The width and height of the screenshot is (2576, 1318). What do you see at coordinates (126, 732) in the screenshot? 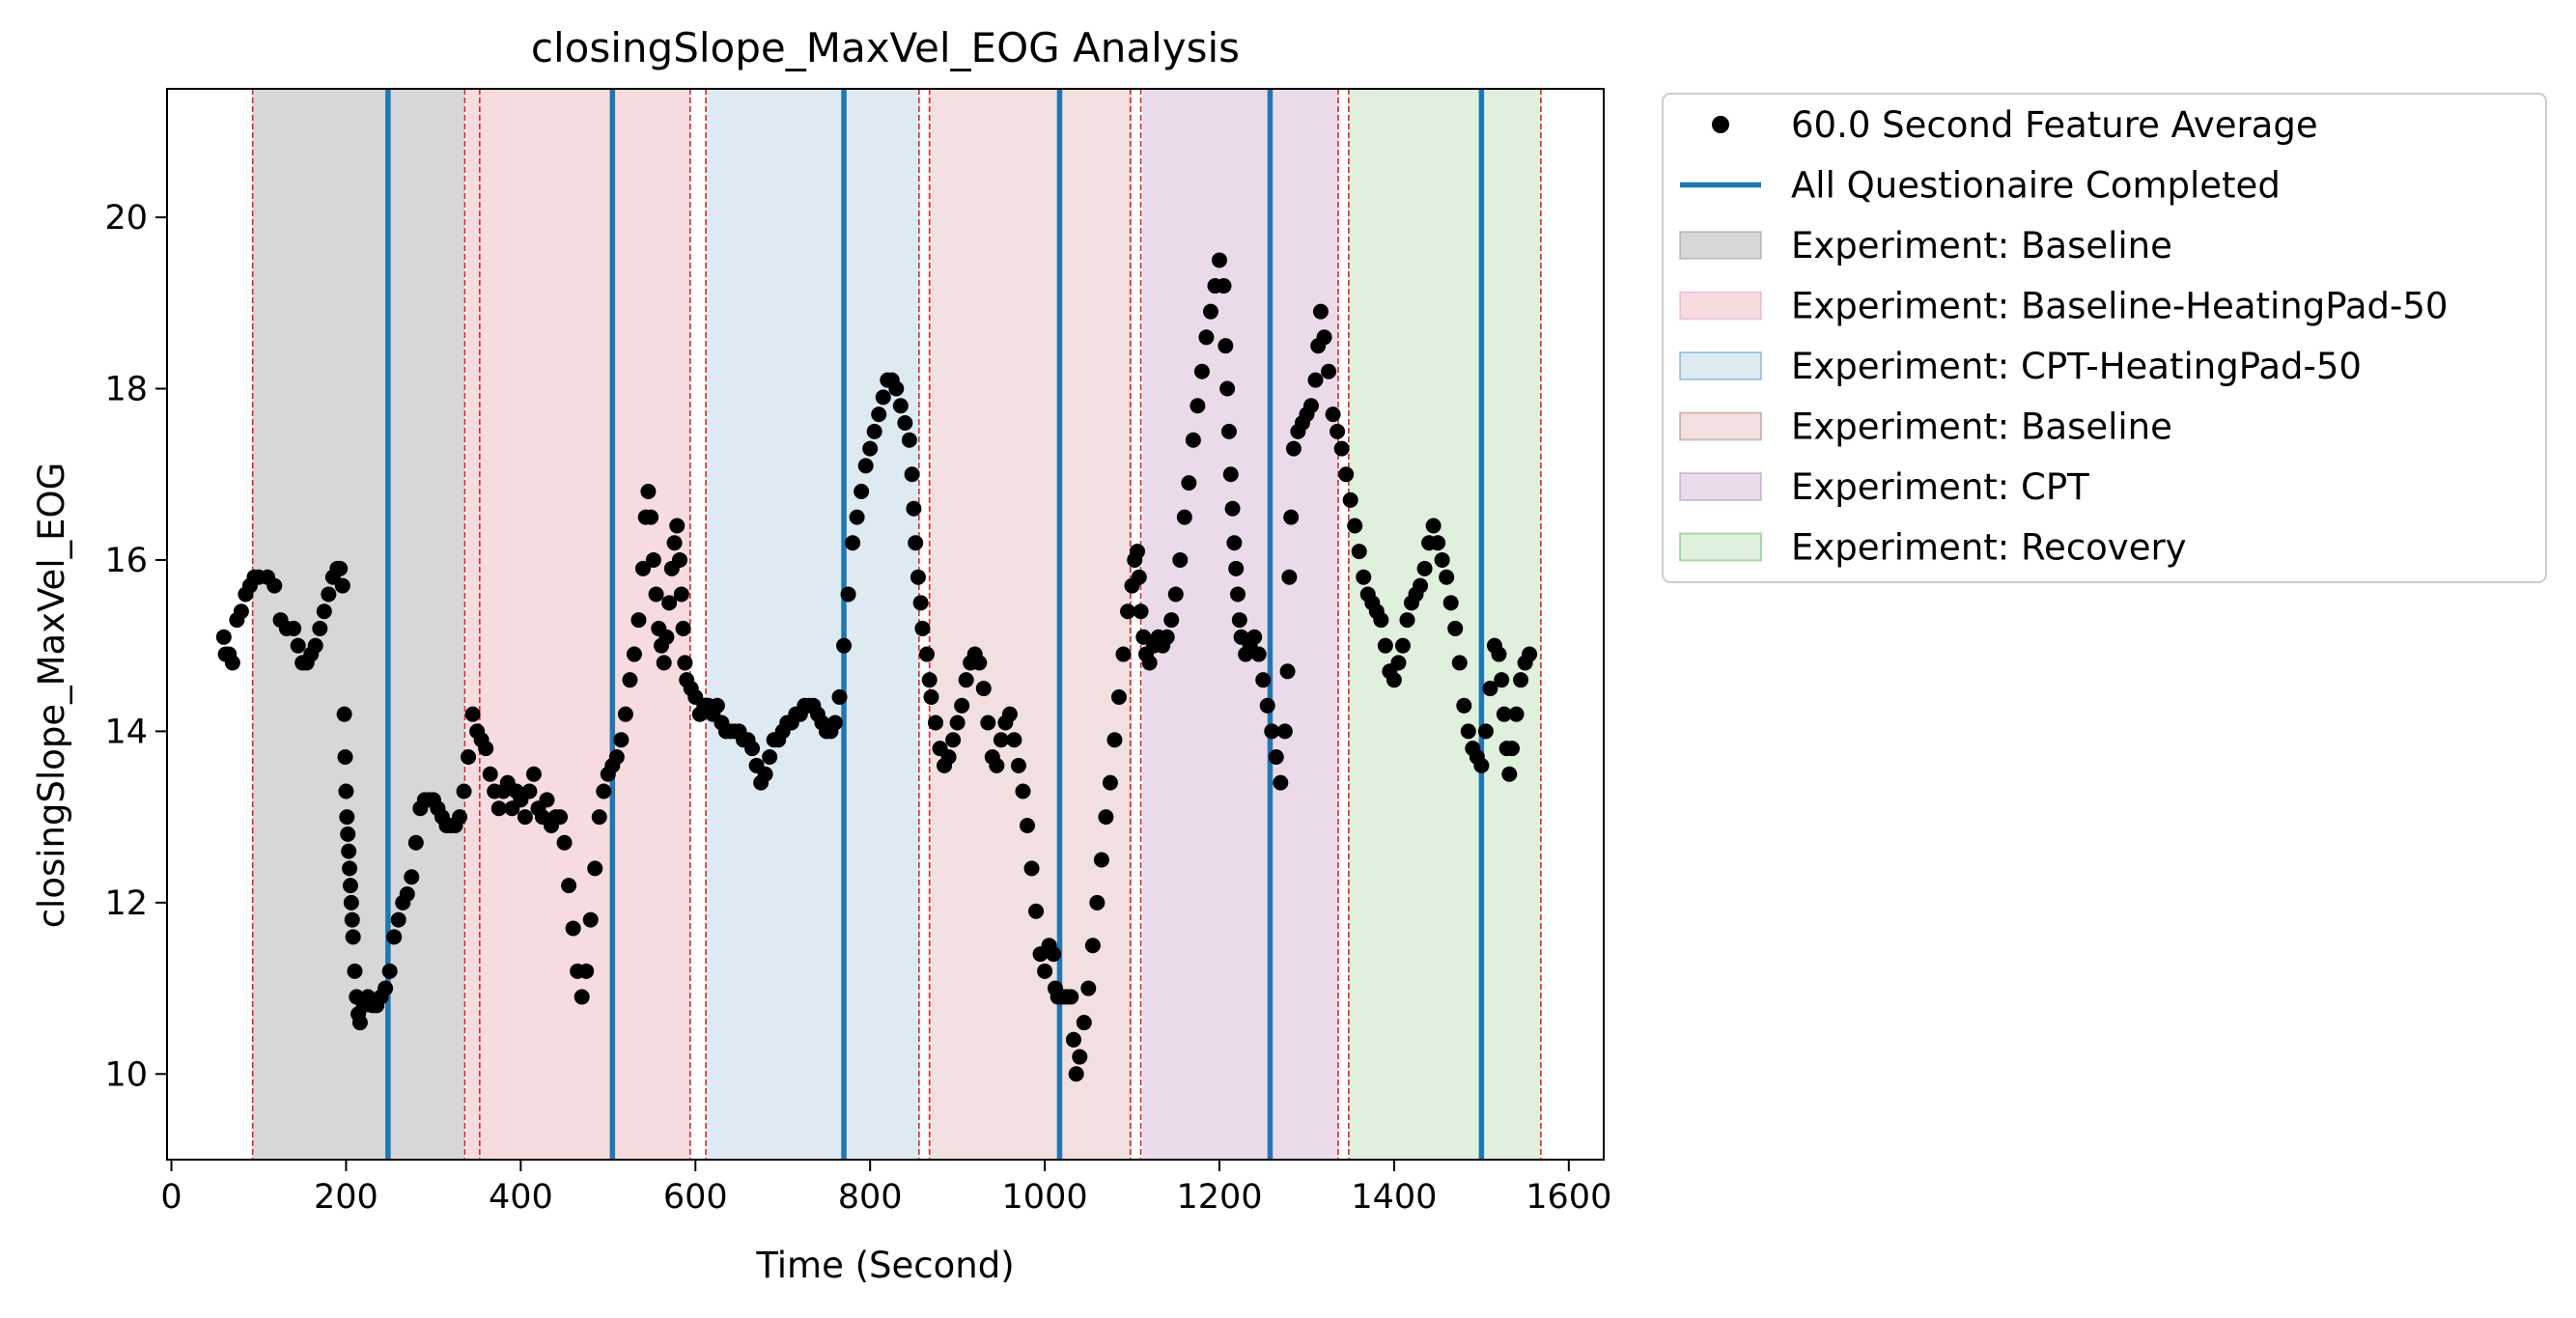
I see `y-tick-label: 14` at bounding box center [126, 732].